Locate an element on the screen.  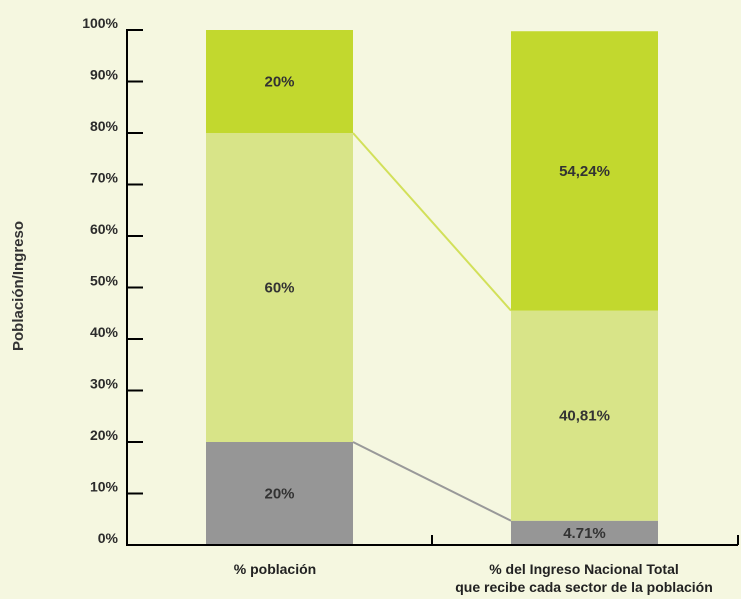
y-tick-label-4: 40% is located at coordinates (104, 332).